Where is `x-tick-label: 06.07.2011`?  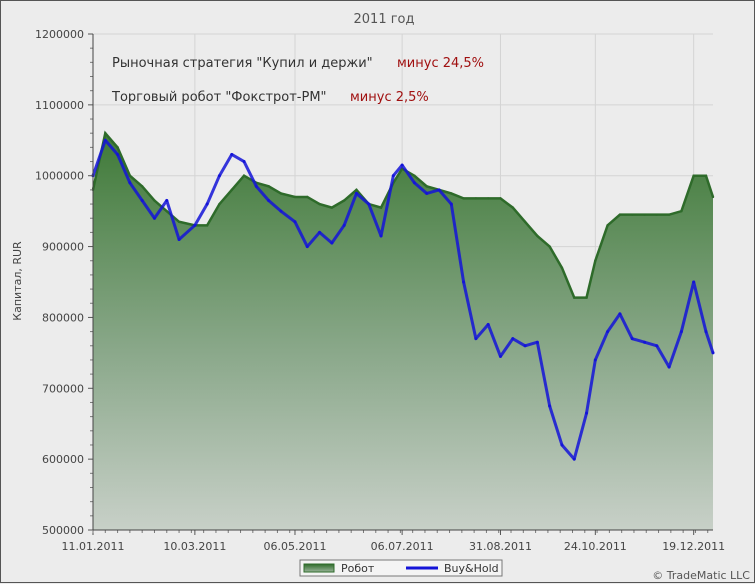 x-tick-label: 06.07.2011 is located at coordinates (402, 546).